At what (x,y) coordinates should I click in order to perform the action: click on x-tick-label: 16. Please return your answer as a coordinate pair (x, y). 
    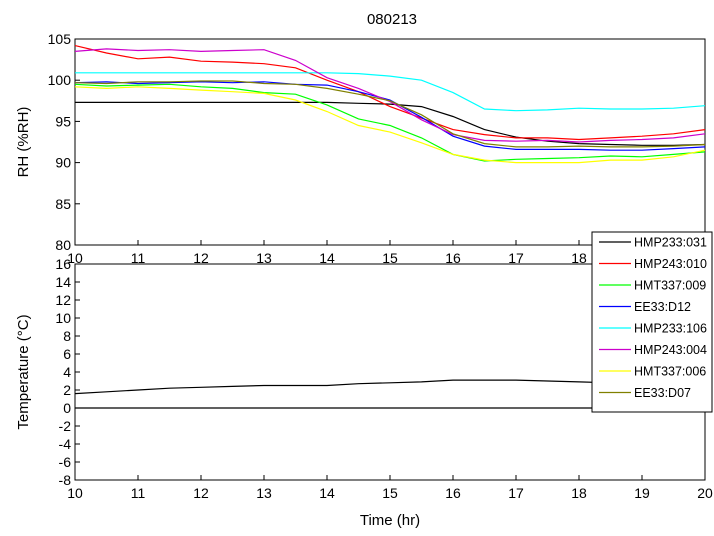
    Looking at the image, I should click on (453, 493).